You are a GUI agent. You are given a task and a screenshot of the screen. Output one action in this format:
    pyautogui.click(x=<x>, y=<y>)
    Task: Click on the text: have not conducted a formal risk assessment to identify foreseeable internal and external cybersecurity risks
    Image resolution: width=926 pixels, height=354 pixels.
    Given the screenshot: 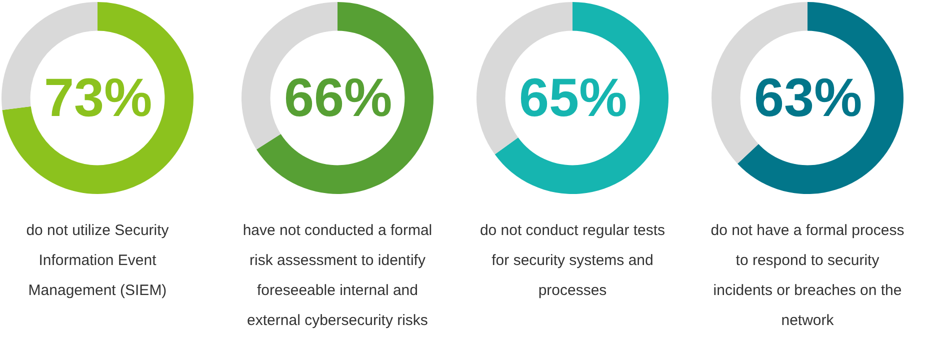 What is the action you would take?
    pyautogui.click(x=338, y=276)
    